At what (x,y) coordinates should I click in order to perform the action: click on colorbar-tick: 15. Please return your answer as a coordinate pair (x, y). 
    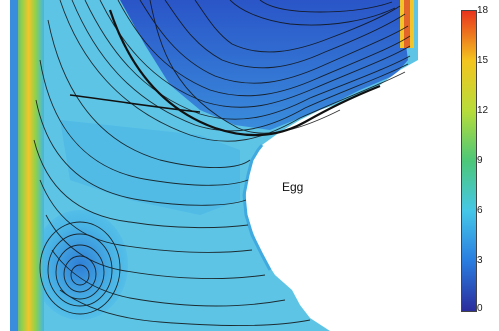
    Looking at the image, I should click on (483, 60).